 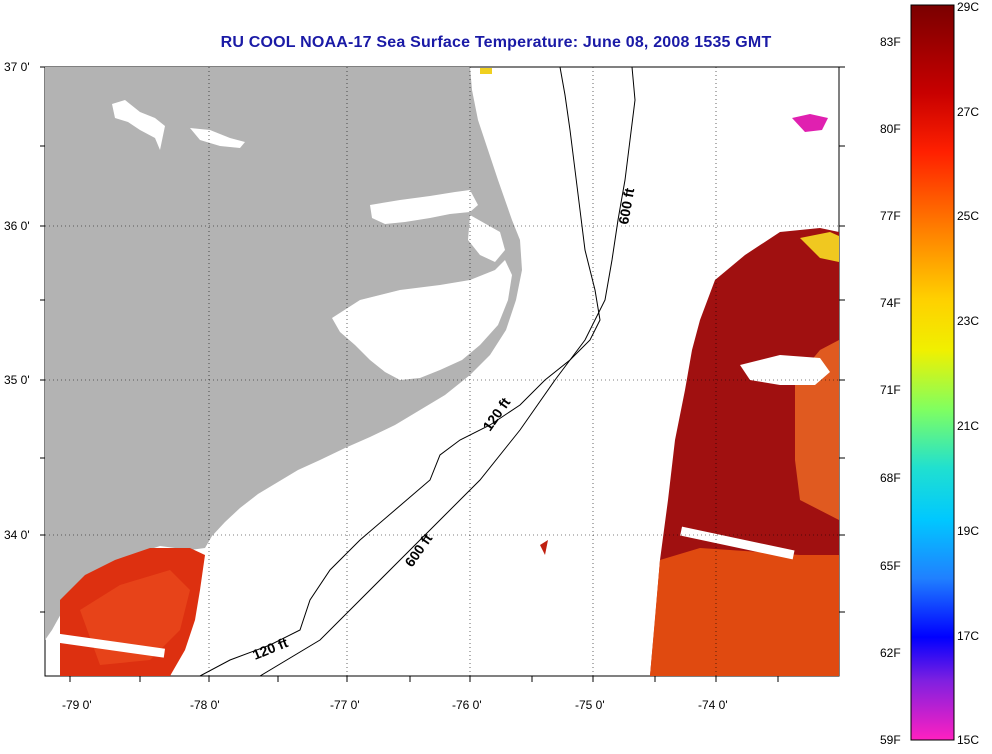 I want to click on inland-lake, so click(x=138, y=125).